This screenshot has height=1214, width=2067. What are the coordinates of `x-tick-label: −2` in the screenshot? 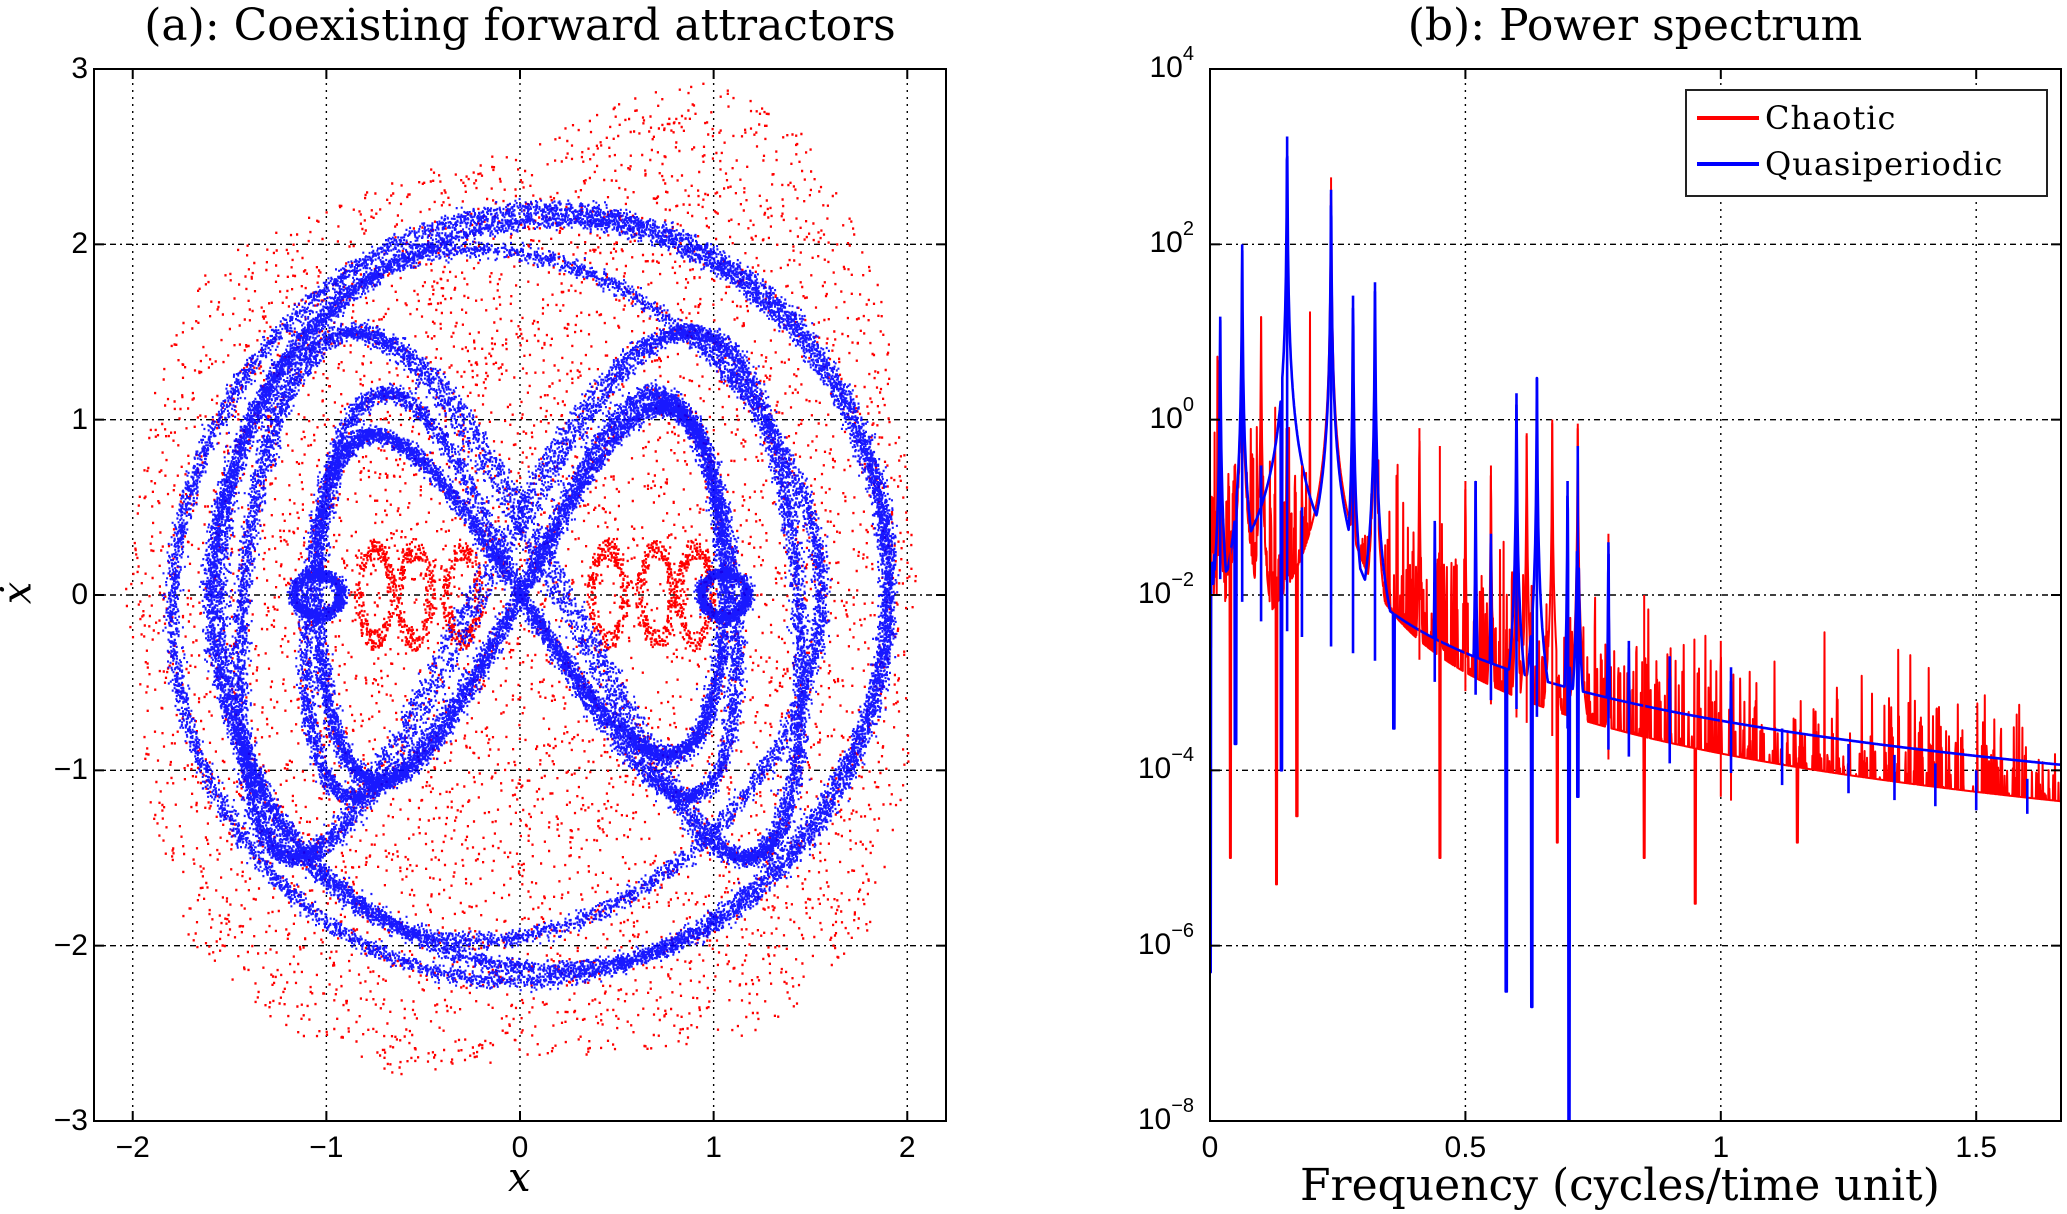 It's located at (132, 1147).